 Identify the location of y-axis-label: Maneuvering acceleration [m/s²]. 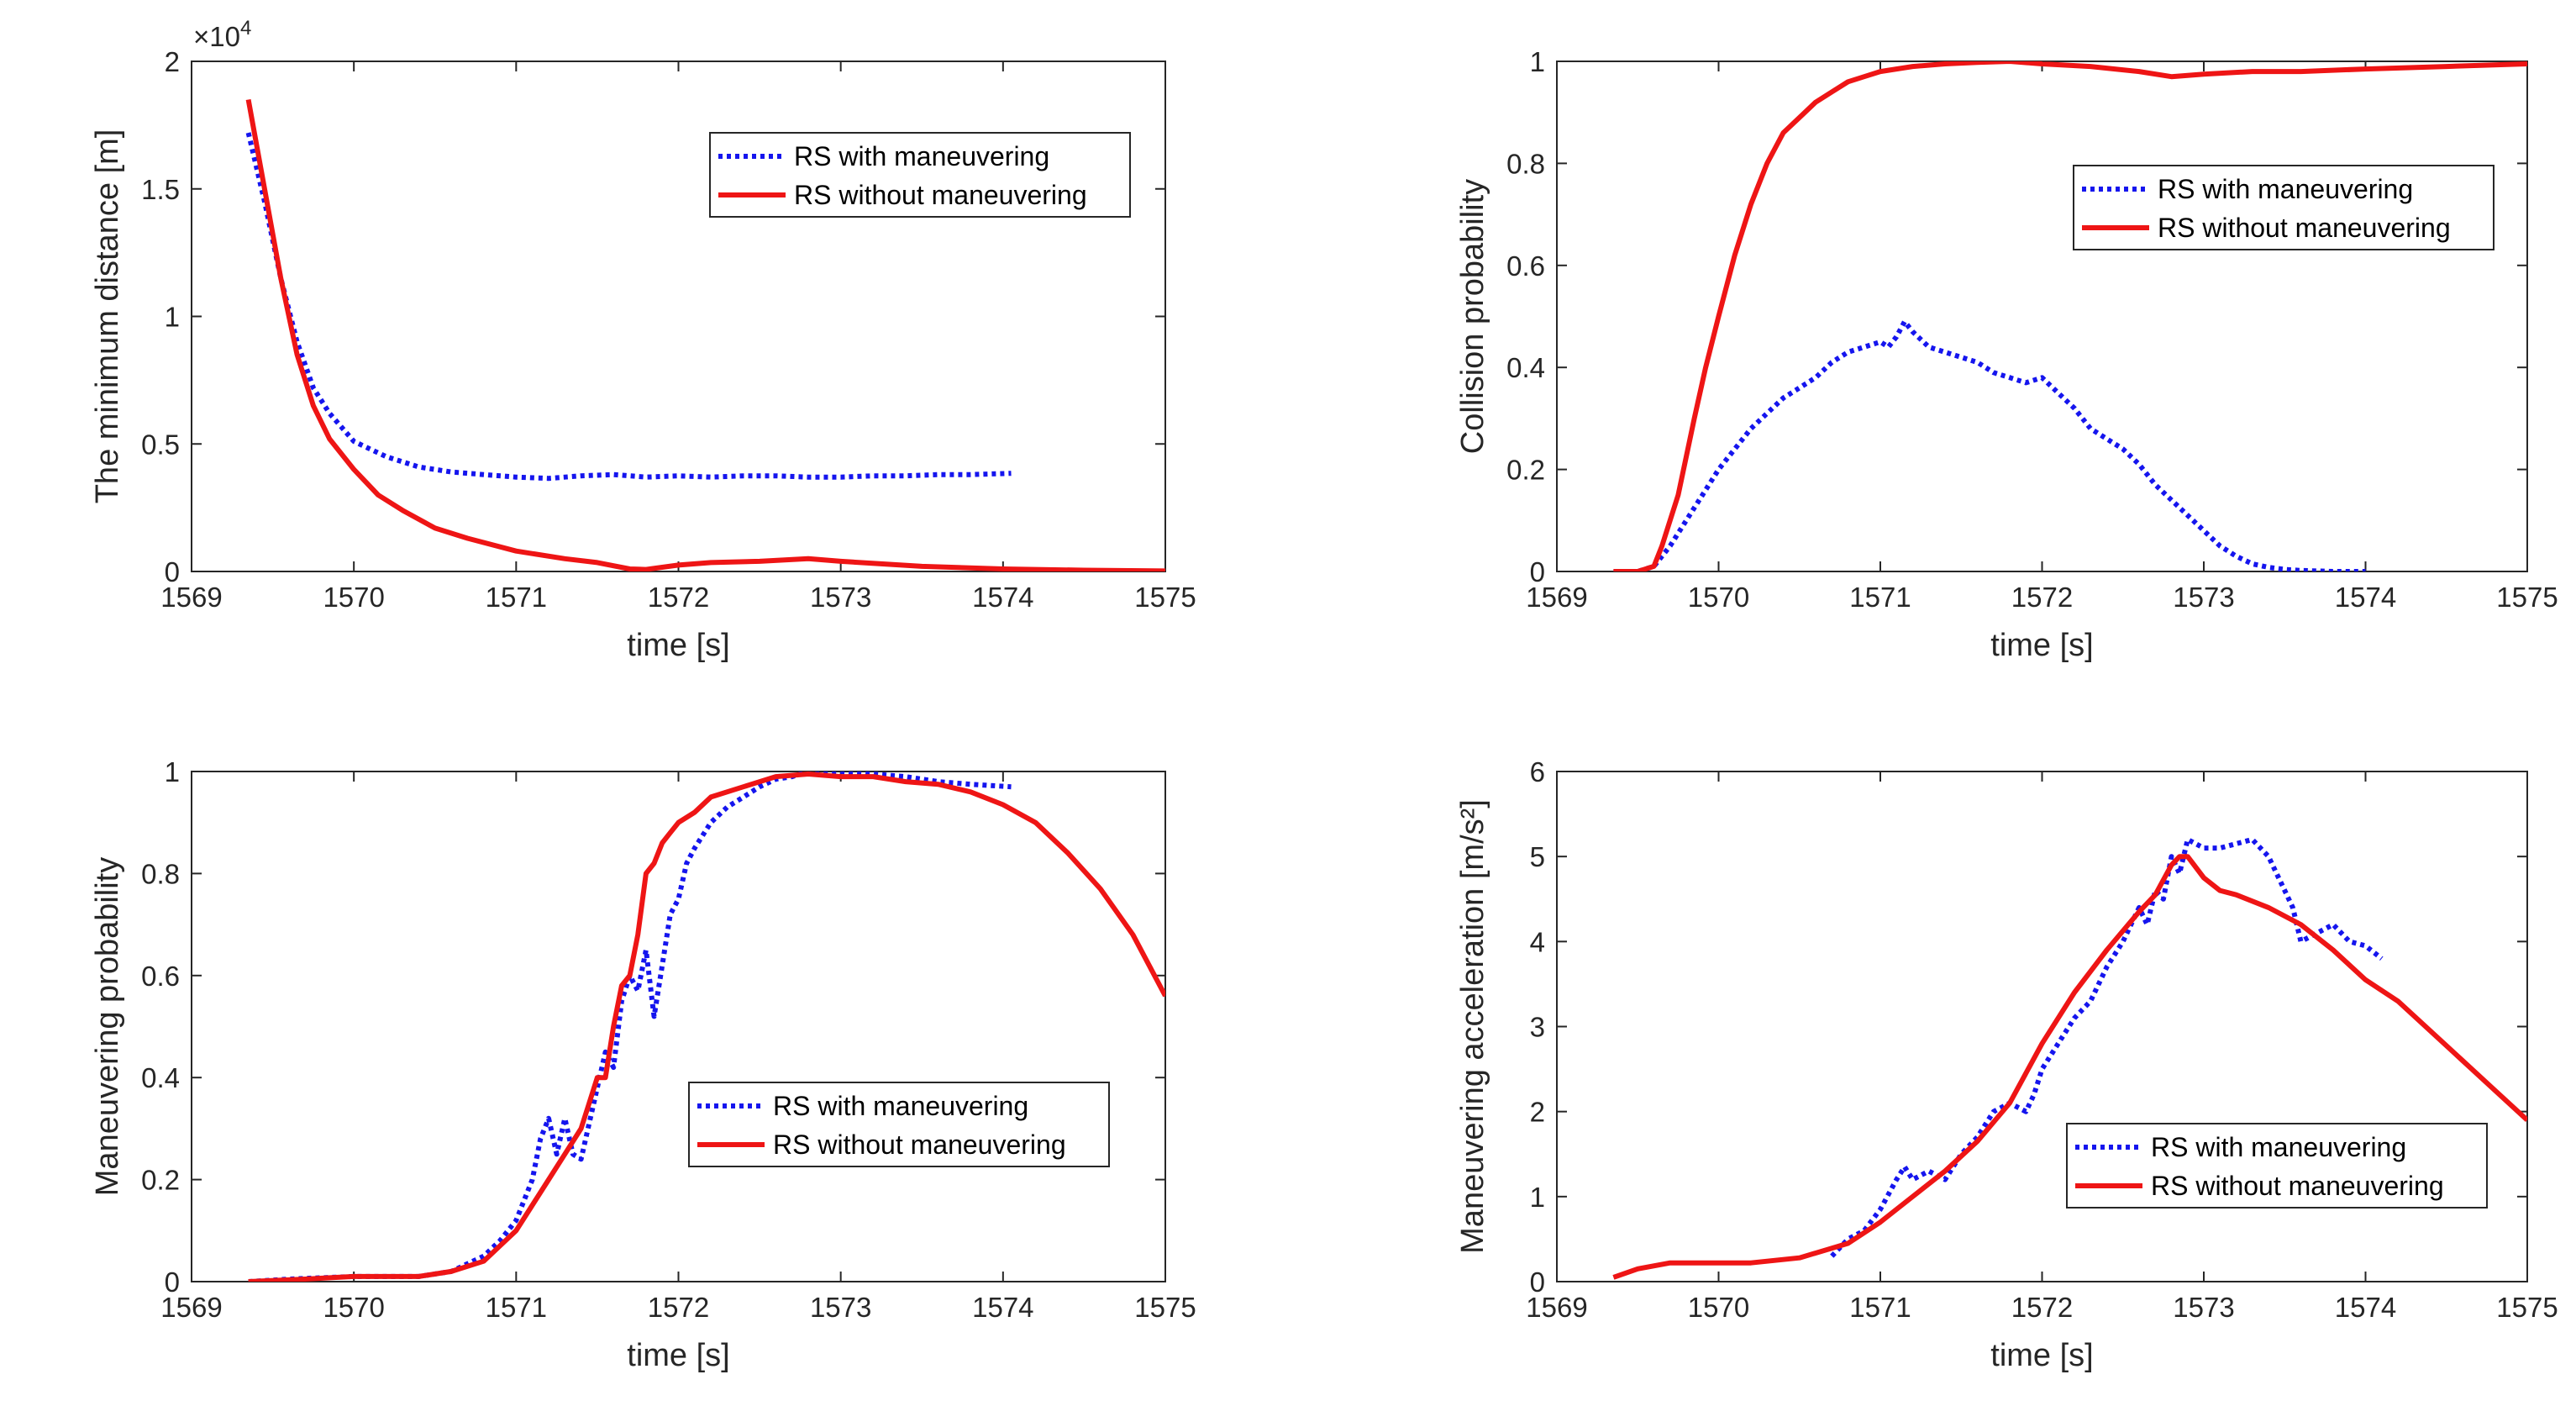
(1472, 1026).